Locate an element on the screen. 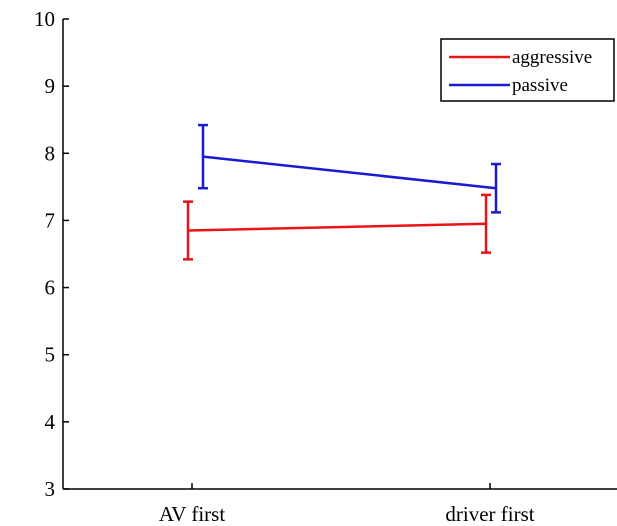 This screenshot has height=526, width=617. series-line-aggressive is located at coordinates (337, 227).